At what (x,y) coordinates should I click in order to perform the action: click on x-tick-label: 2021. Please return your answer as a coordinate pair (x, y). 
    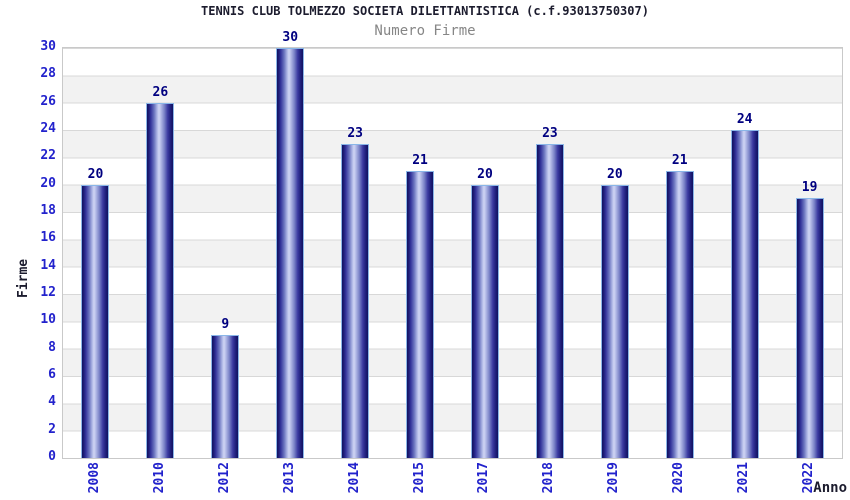
    Looking at the image, I should click on (744, 478).